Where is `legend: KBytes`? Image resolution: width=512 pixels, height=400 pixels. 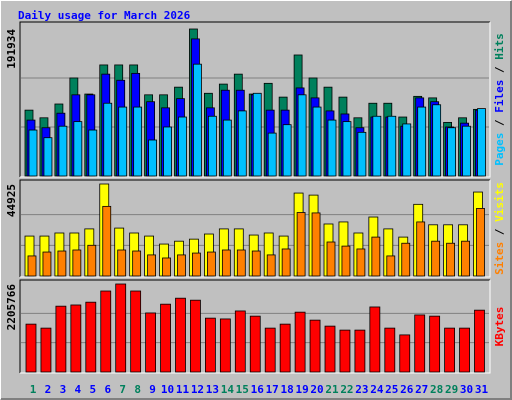 legend: KBytes is located at coordinates (499, 327).